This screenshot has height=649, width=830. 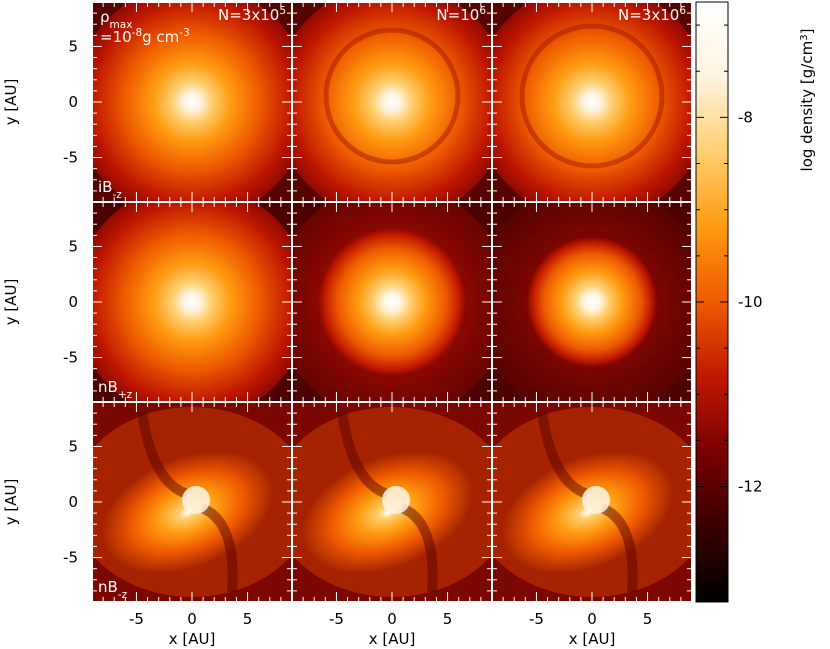 What do you see at coordinates (652, 14) in the screenshot?
I see `column-label: N=3x106` at bounding box center [652, 14].